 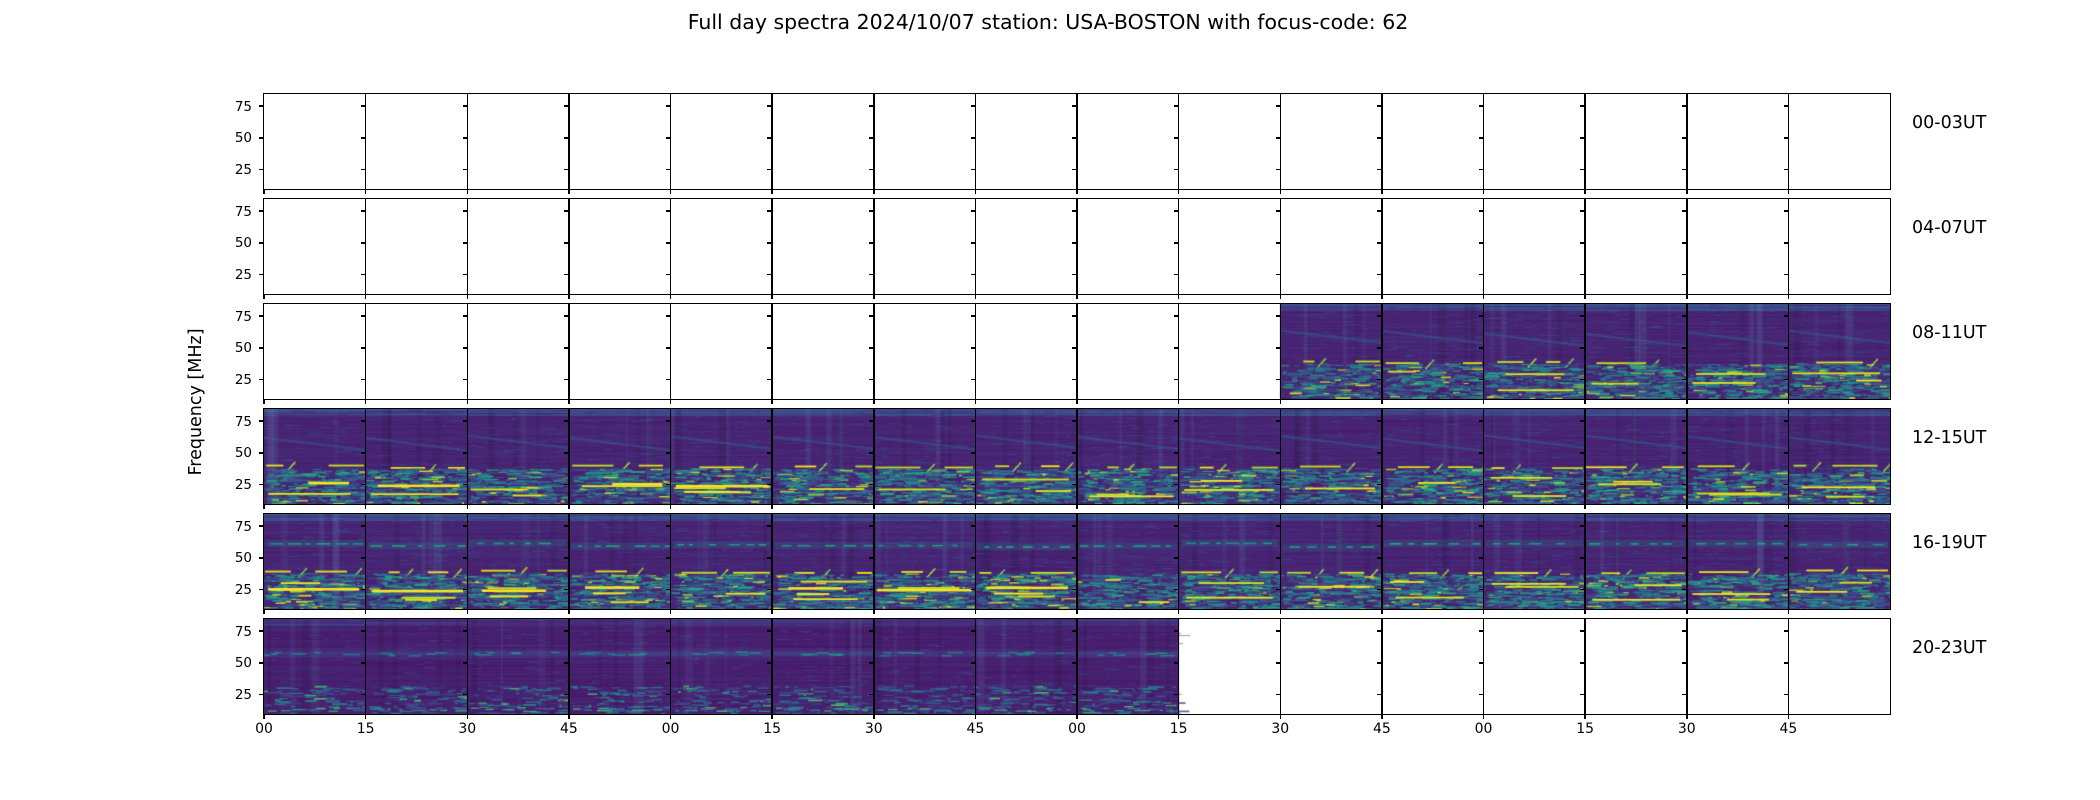 I want to click on row-label-20-23: 20-23UT, so click(x=1949, y=648).